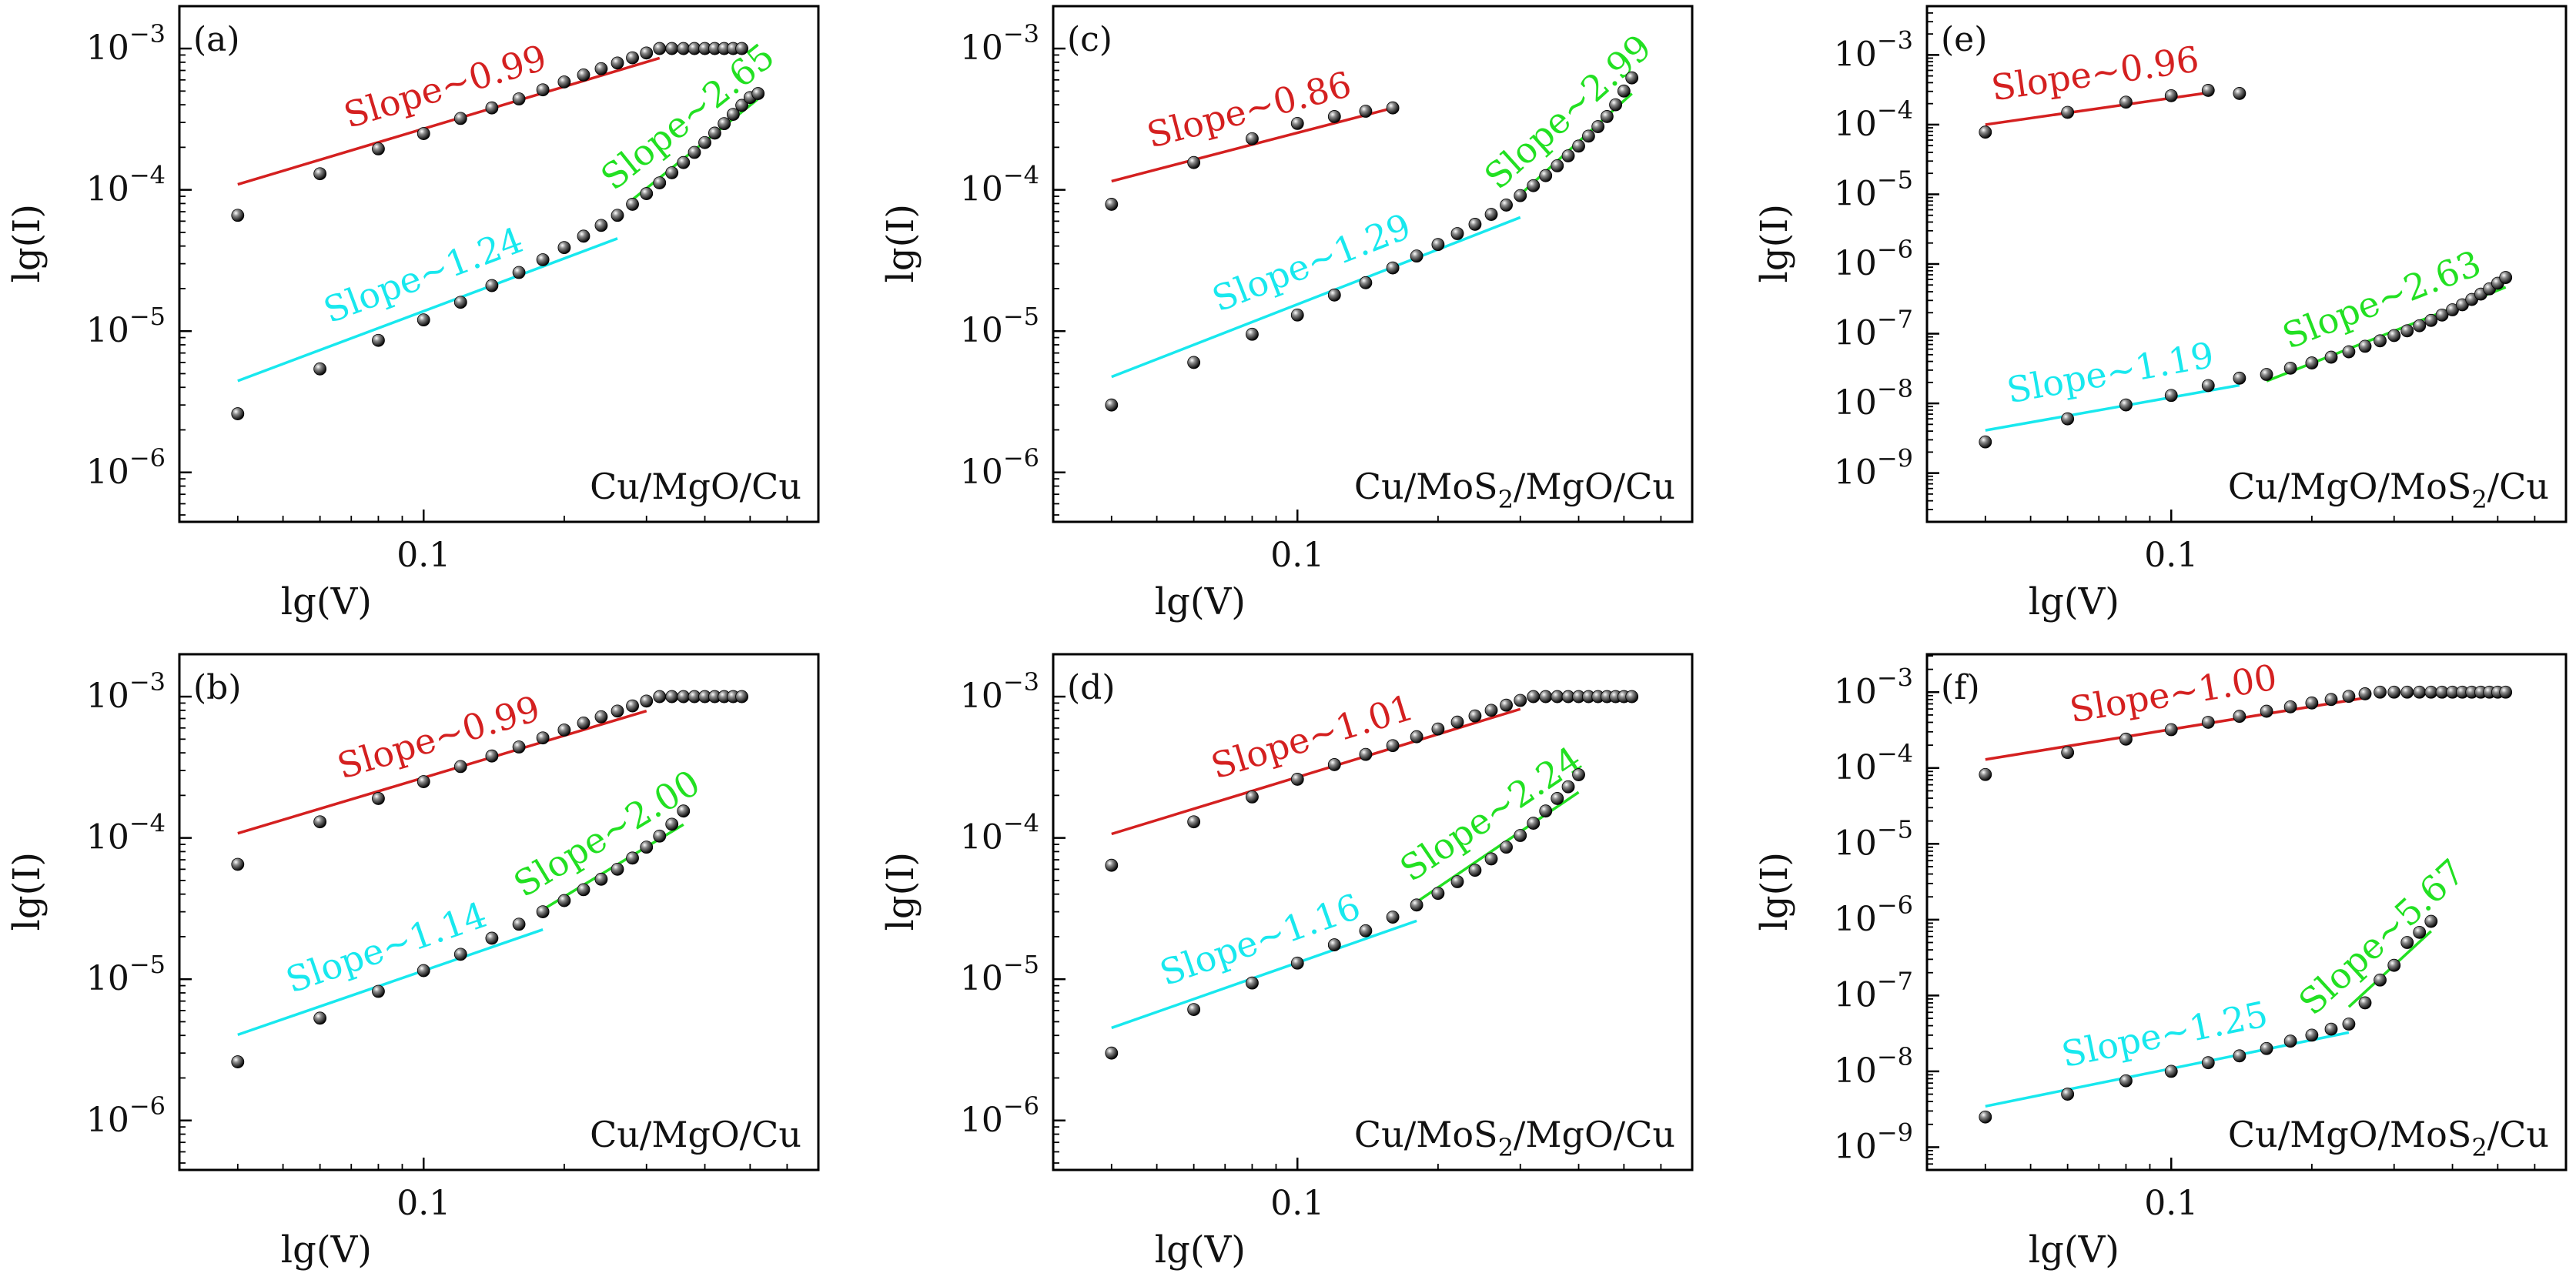 The image size is (2576, 1280). I want to click on panel-label: (a), so click(217, 40).